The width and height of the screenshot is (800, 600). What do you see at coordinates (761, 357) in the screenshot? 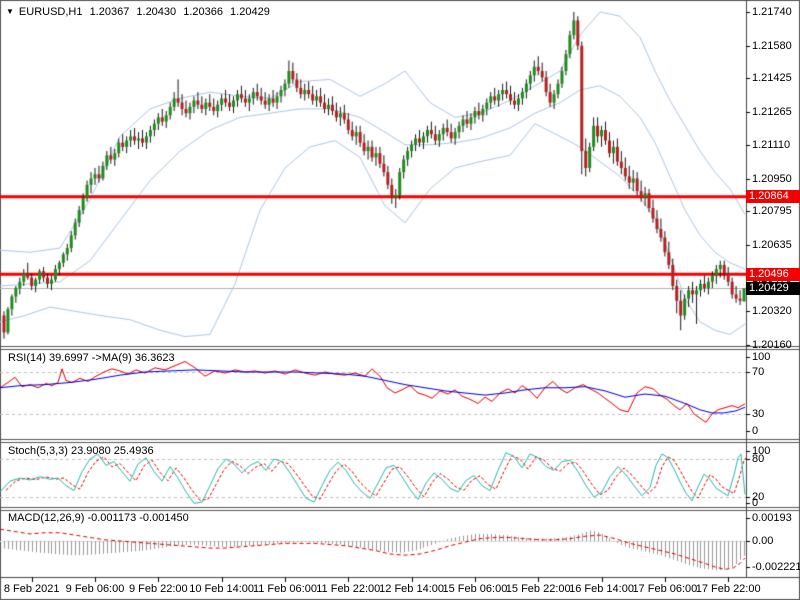
I see `rsi-tick-label: 100` at bounding box center [761, 357].